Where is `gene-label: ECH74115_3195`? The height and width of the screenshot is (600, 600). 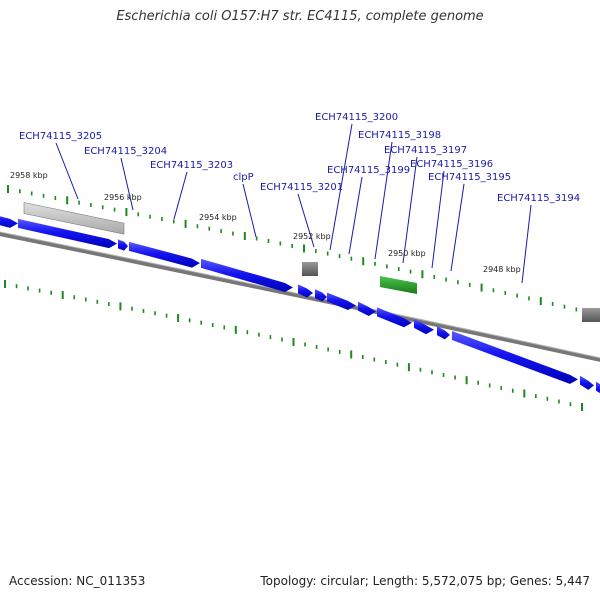
gene-label: ECH74115_3195 is located at coordinates (469, 177).